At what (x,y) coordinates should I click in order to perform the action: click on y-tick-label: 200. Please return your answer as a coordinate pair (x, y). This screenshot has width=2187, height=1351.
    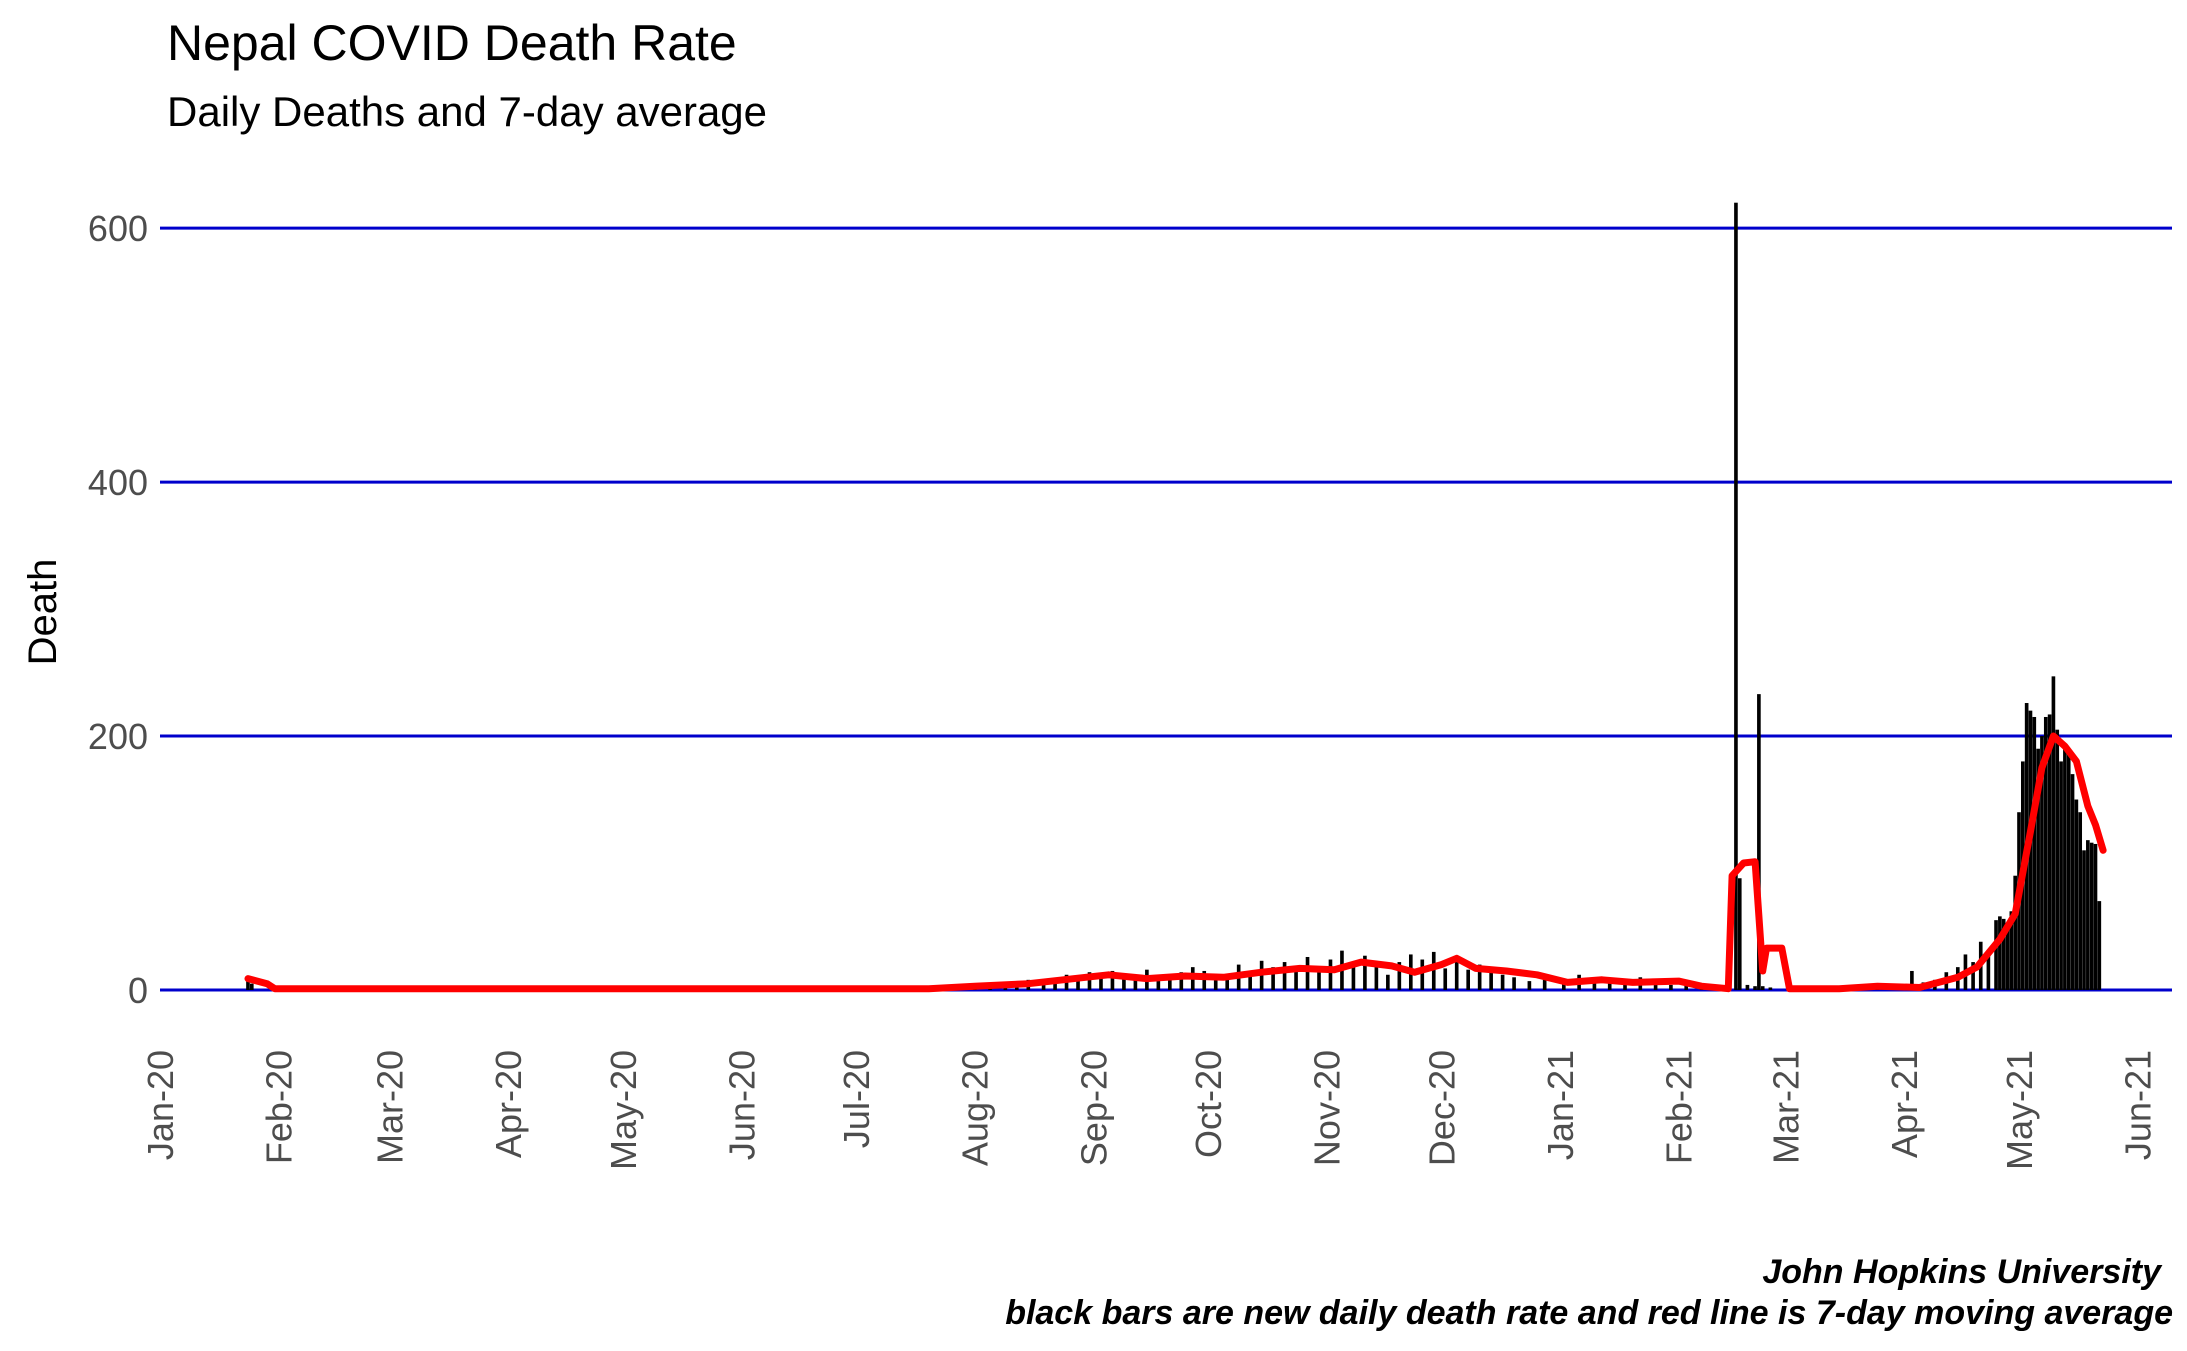
    Looking at the image, I should click on (118, 736).